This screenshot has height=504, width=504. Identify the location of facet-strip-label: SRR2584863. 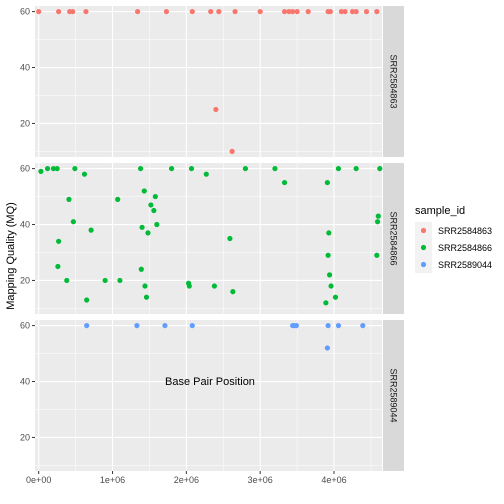
(394, 81).